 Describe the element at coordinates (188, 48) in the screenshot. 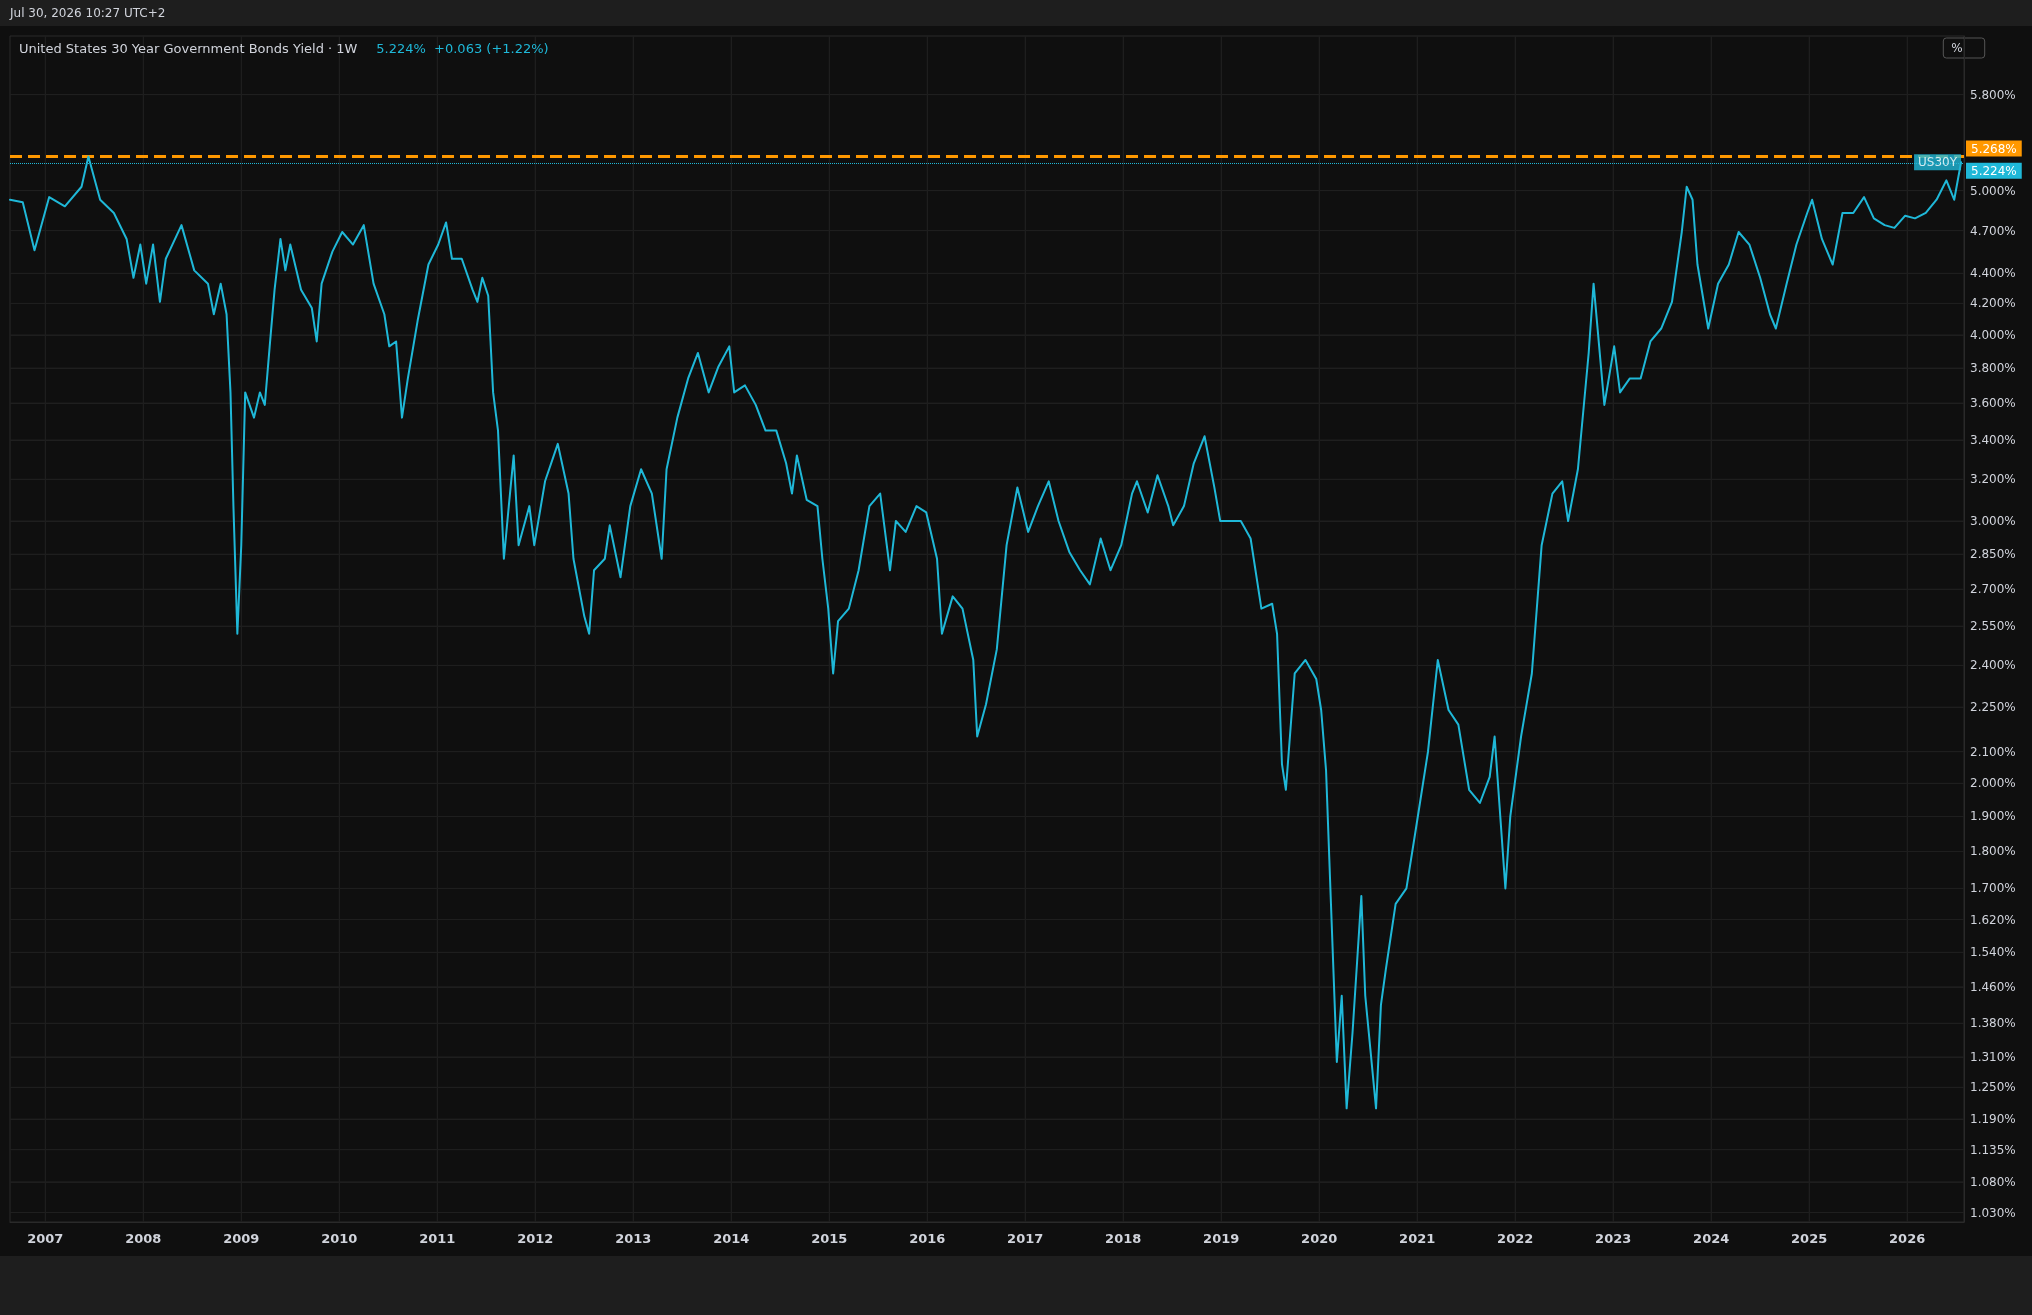

I see `chart-title: United States 30 Year Government Bonds Yield · 1W` at that location.